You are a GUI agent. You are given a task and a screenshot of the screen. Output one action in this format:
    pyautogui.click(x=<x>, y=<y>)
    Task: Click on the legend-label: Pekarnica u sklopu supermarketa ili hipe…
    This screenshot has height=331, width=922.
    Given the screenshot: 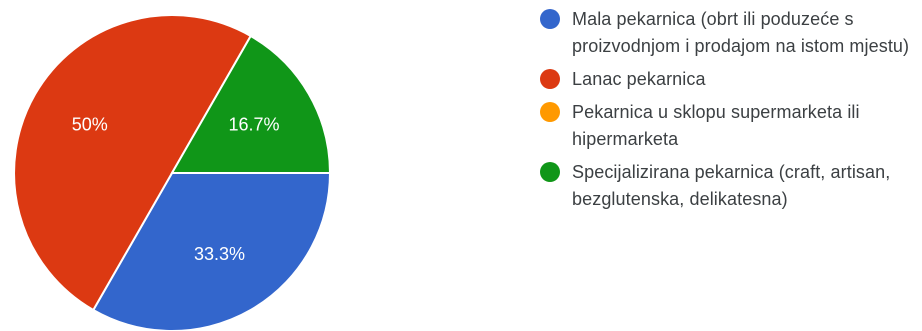 What is the action you would take?
    pyautogui.click(x=716, y=125)
    